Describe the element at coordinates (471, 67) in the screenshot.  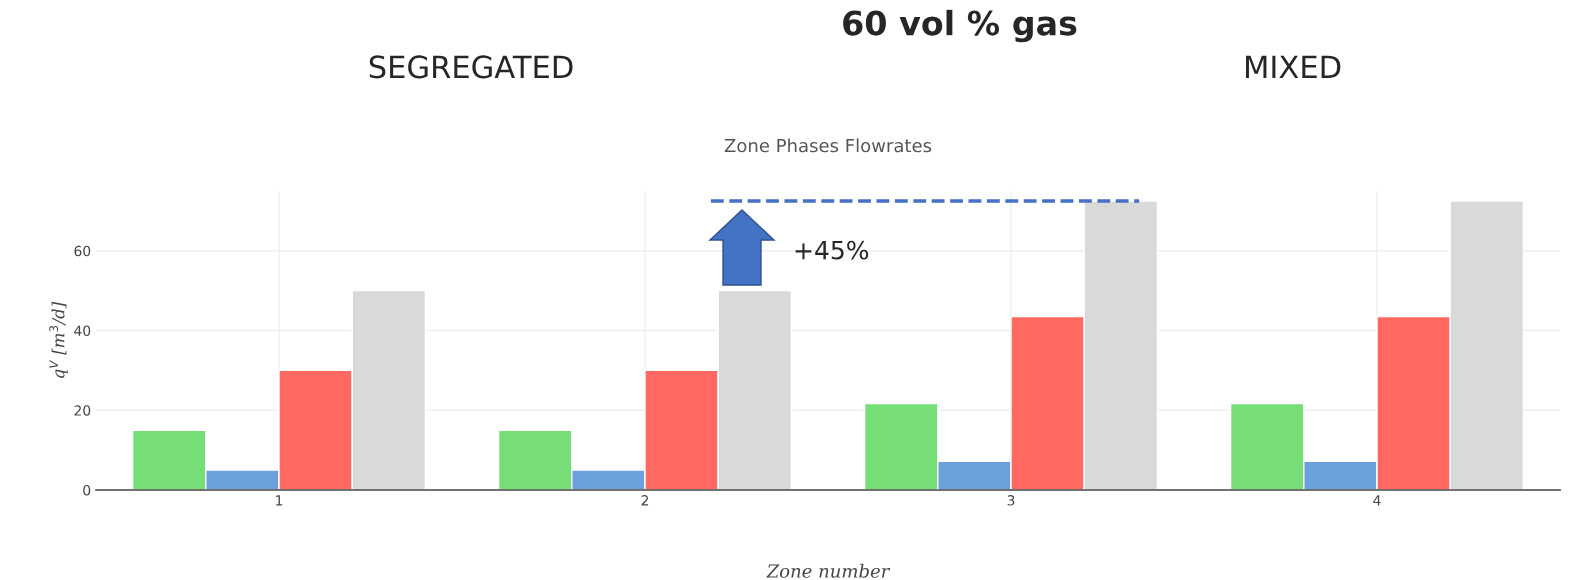
I see `text: SEGREGATED` at that location.